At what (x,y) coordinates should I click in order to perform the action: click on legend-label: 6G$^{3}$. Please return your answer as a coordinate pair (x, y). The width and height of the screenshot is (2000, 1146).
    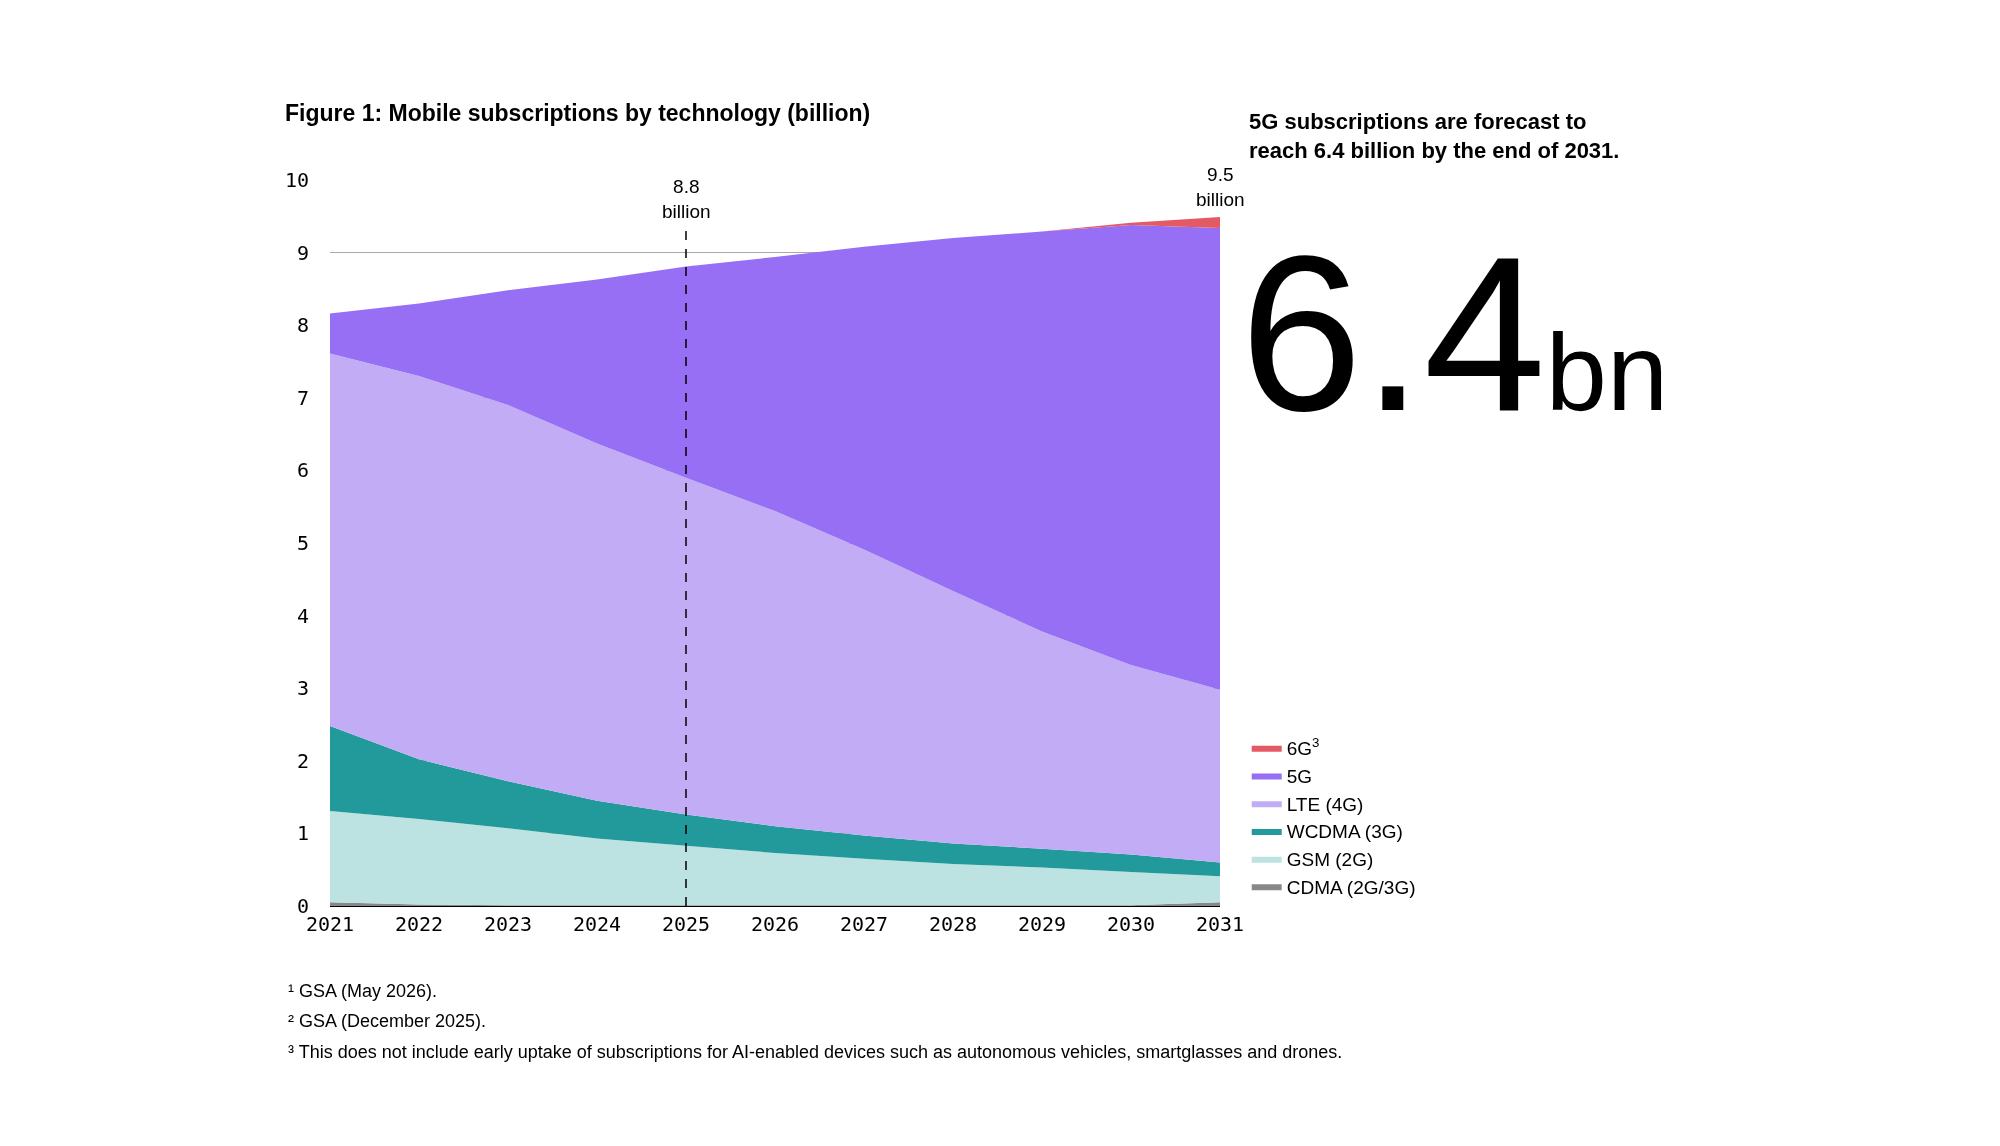
    Looking at the image, I should click on (1303, 747).